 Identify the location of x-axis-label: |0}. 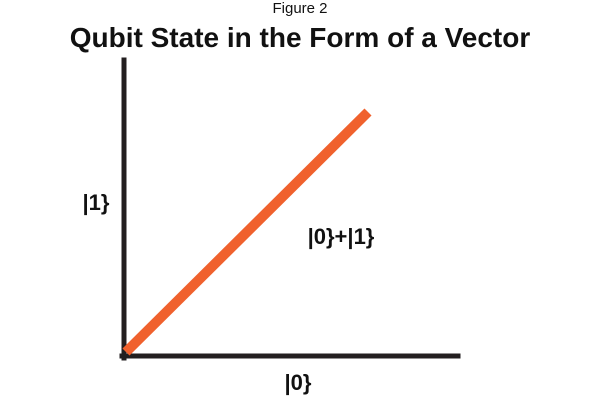
(298, 382).